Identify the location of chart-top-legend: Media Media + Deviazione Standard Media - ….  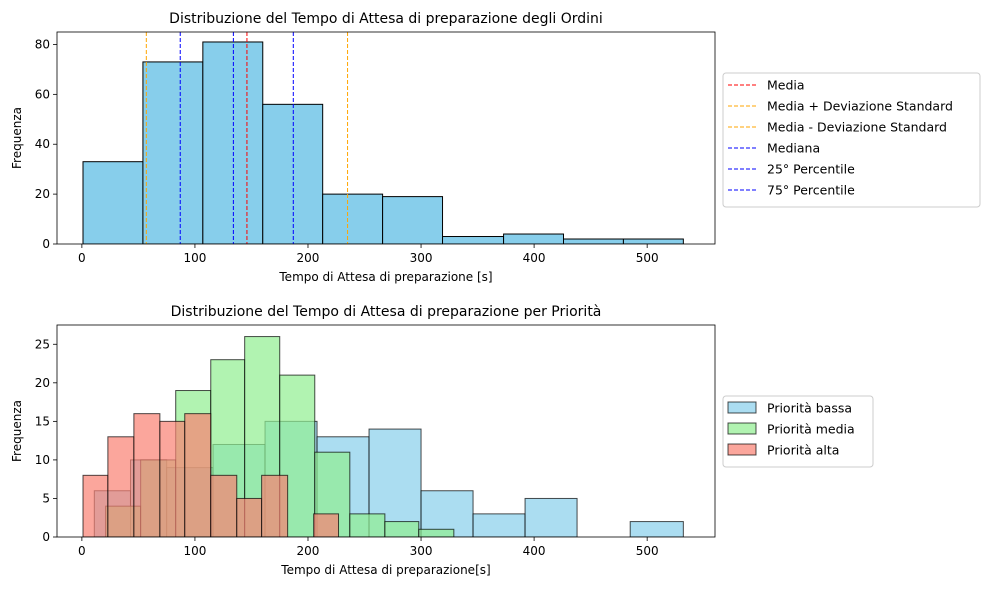
(851, 140).